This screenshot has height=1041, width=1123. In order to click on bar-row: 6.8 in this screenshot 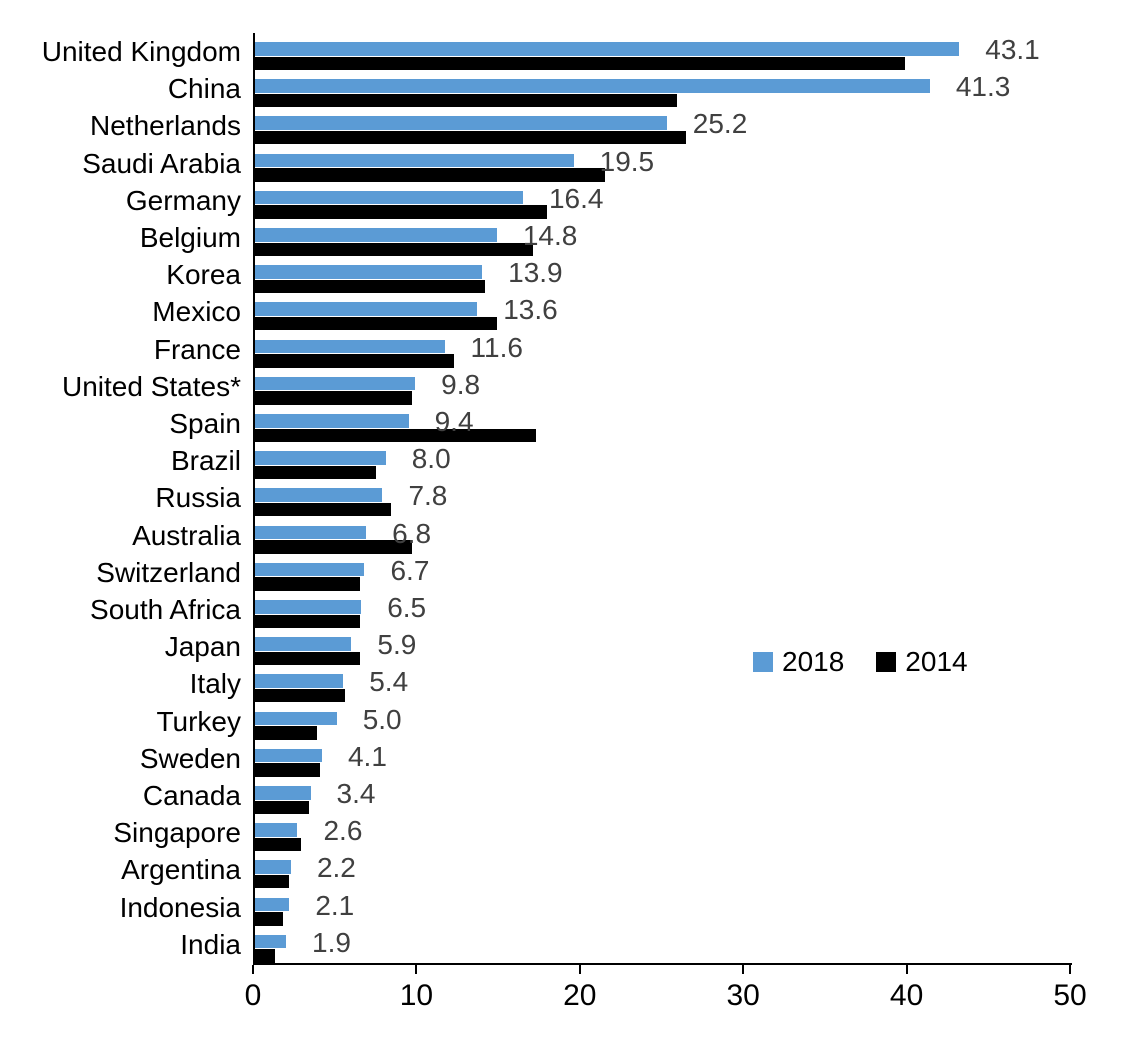, I will do `click(663, 535)`.